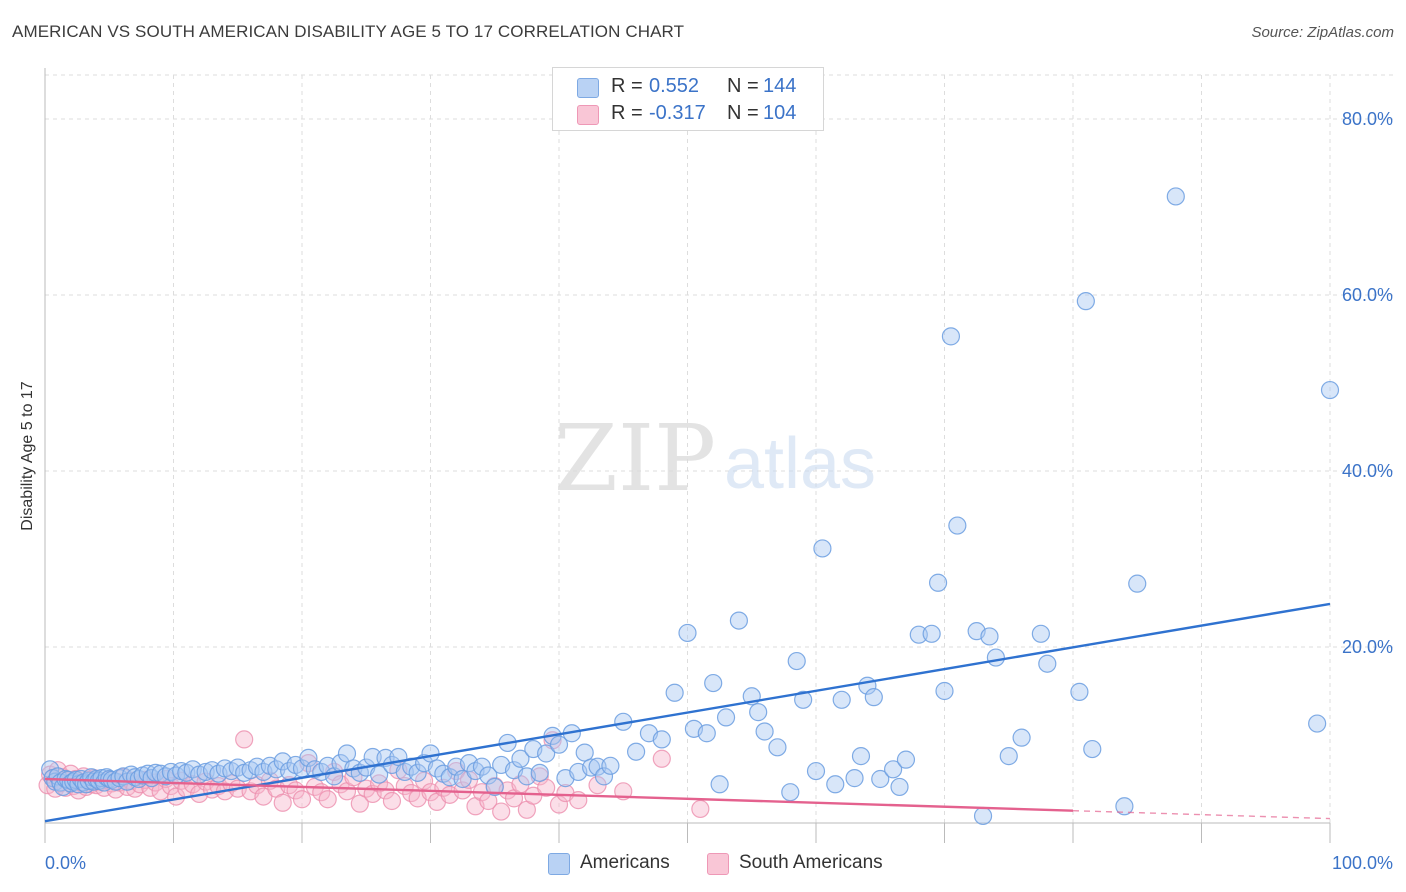 This screenshot has height=892, width=1406. What do you see at coordinates (677, 113) in the screenshot?
I see `r-value: -0.317` at bounding box center [677, 113].